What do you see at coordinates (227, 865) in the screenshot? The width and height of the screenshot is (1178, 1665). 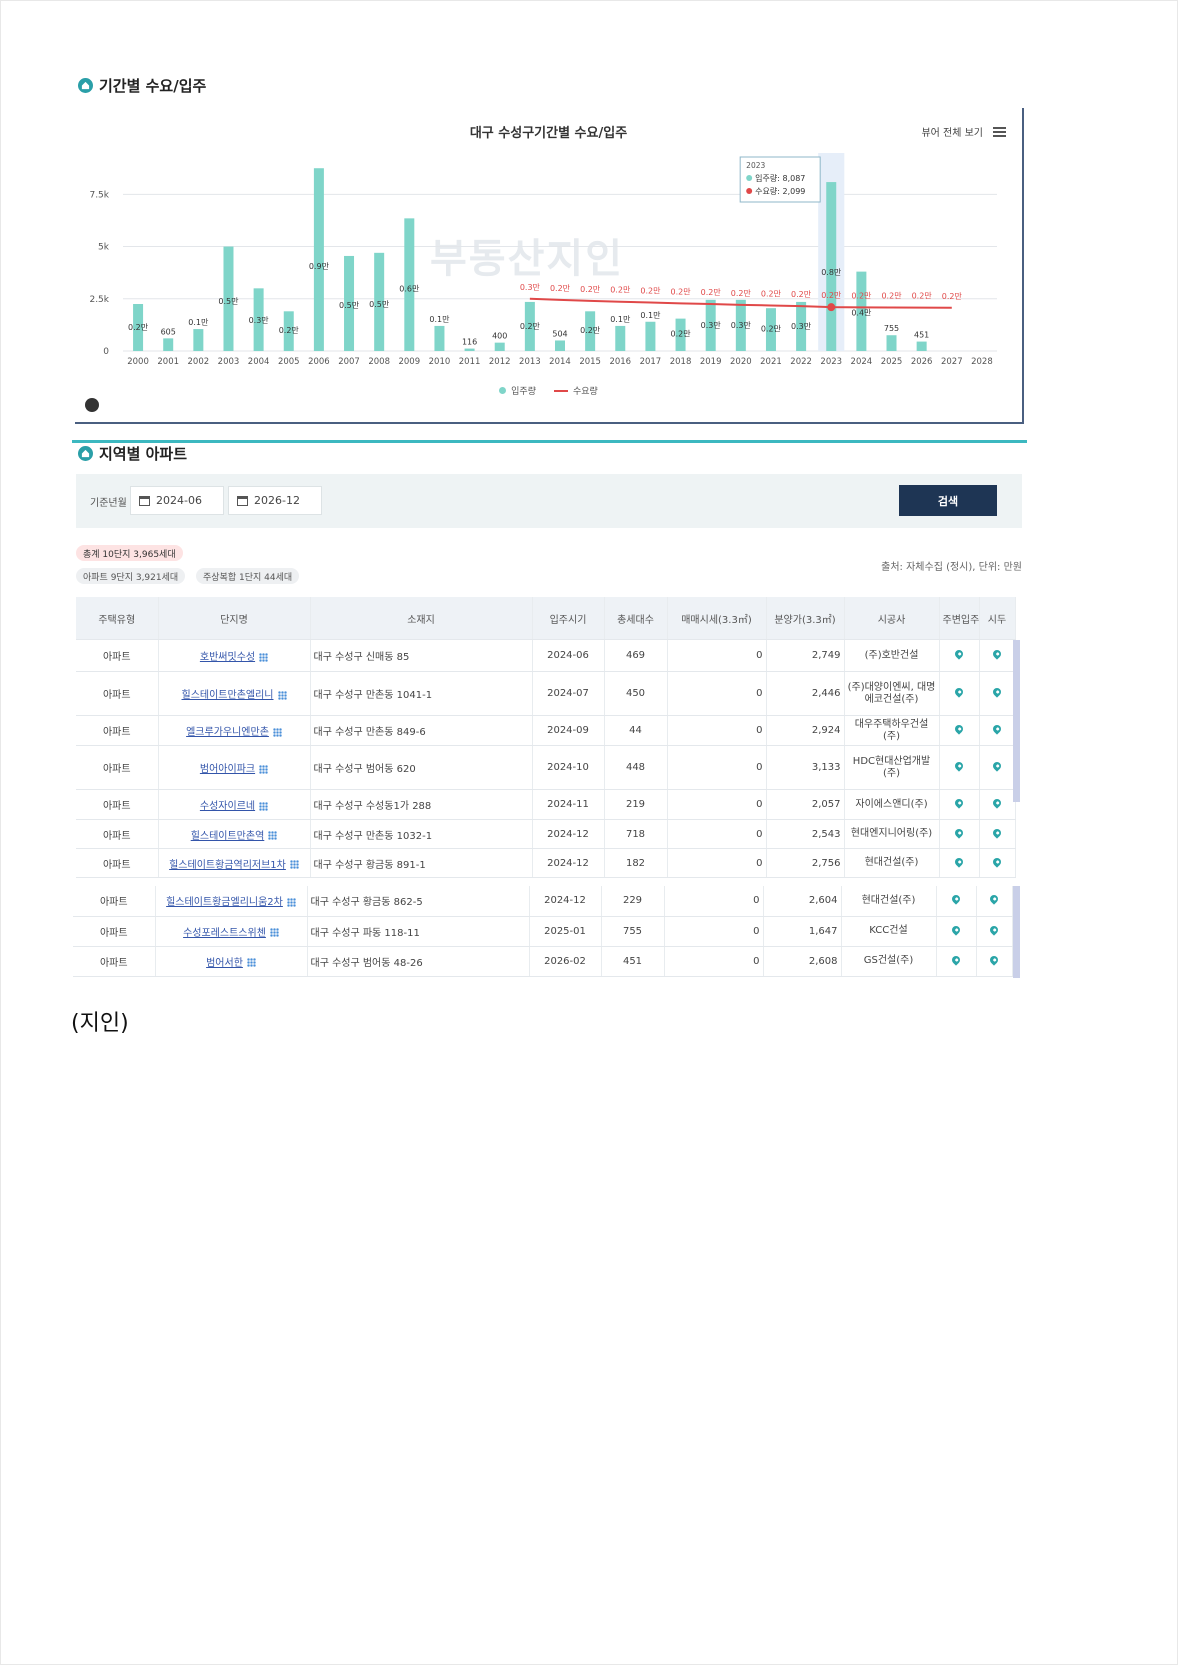 I see `complex-name-link: 힐스테이트황금역리저브1차` at bounding box center [227, 865].